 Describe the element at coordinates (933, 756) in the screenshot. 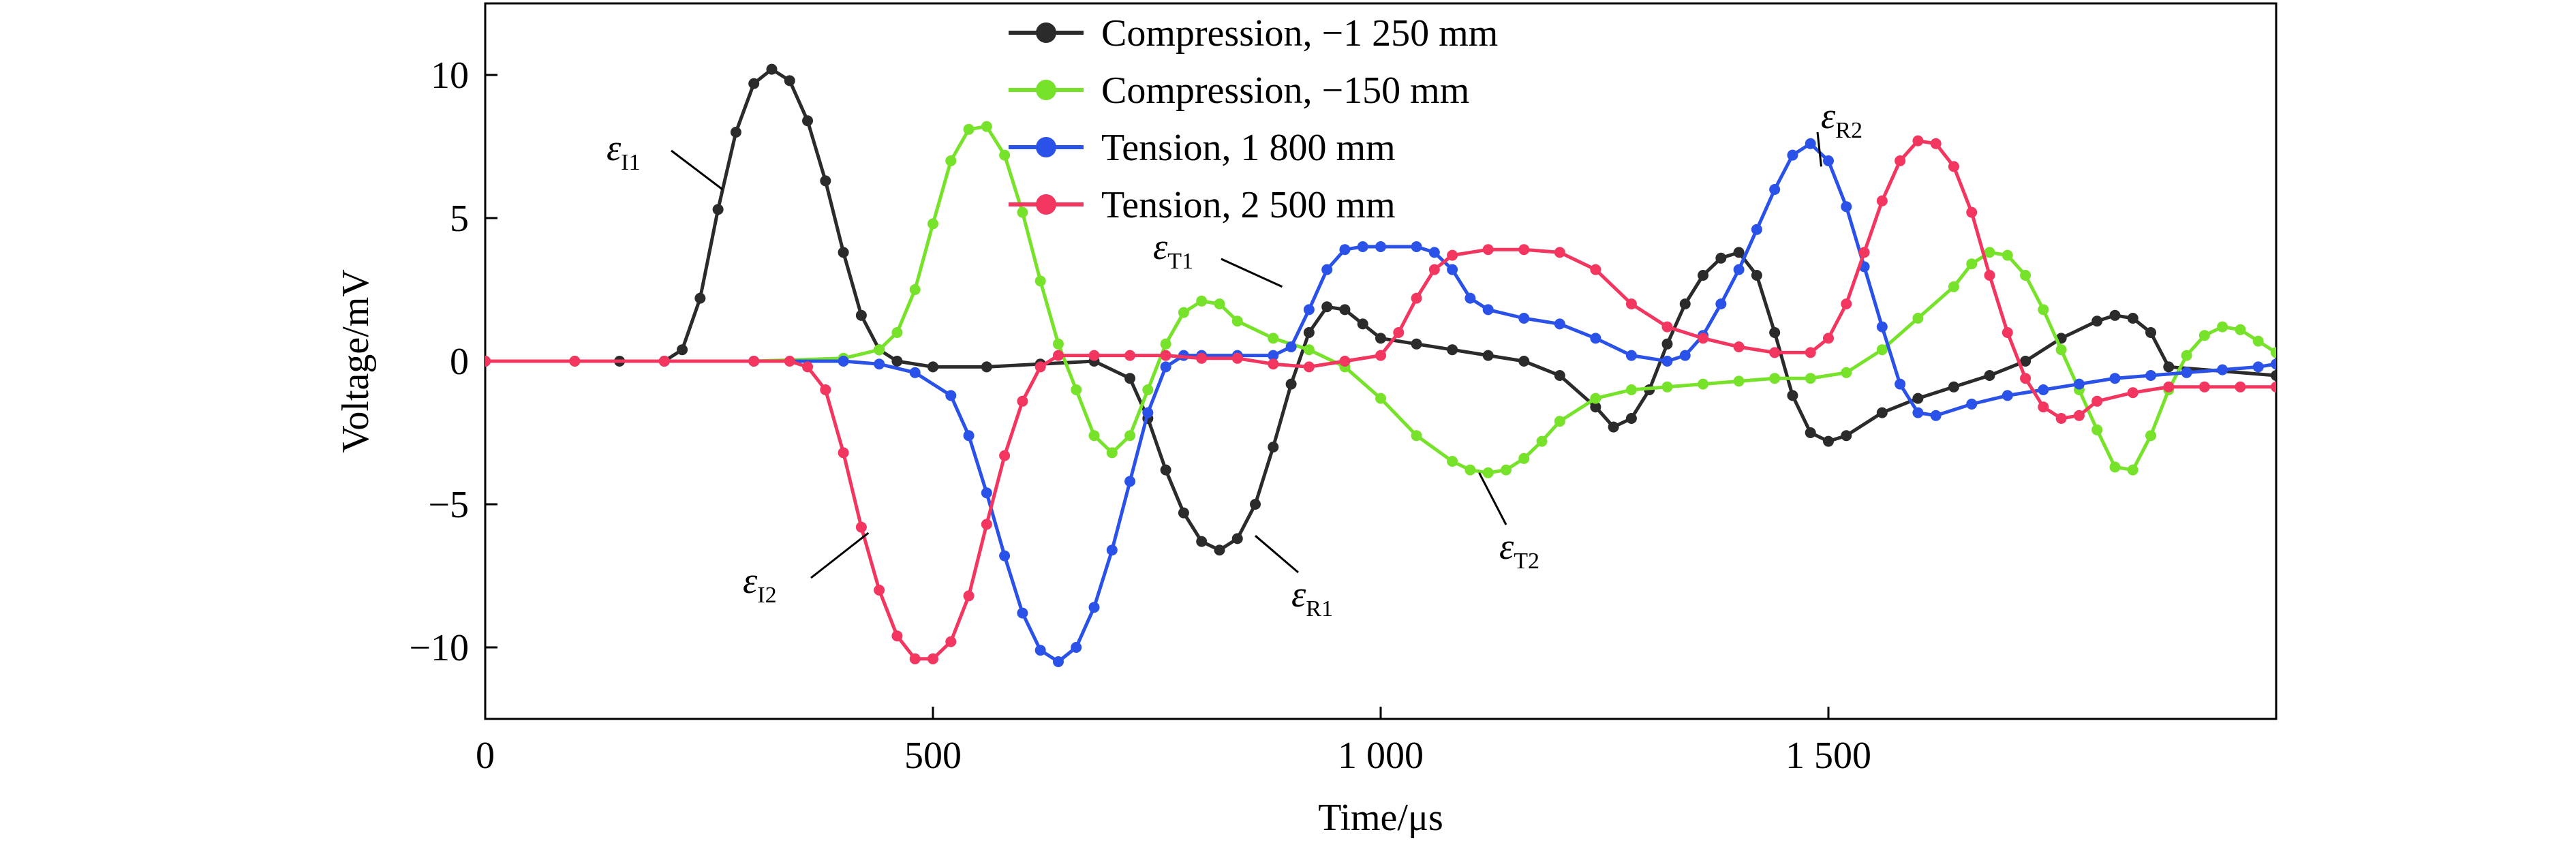

I see `x-tick-label: 500` at that location.